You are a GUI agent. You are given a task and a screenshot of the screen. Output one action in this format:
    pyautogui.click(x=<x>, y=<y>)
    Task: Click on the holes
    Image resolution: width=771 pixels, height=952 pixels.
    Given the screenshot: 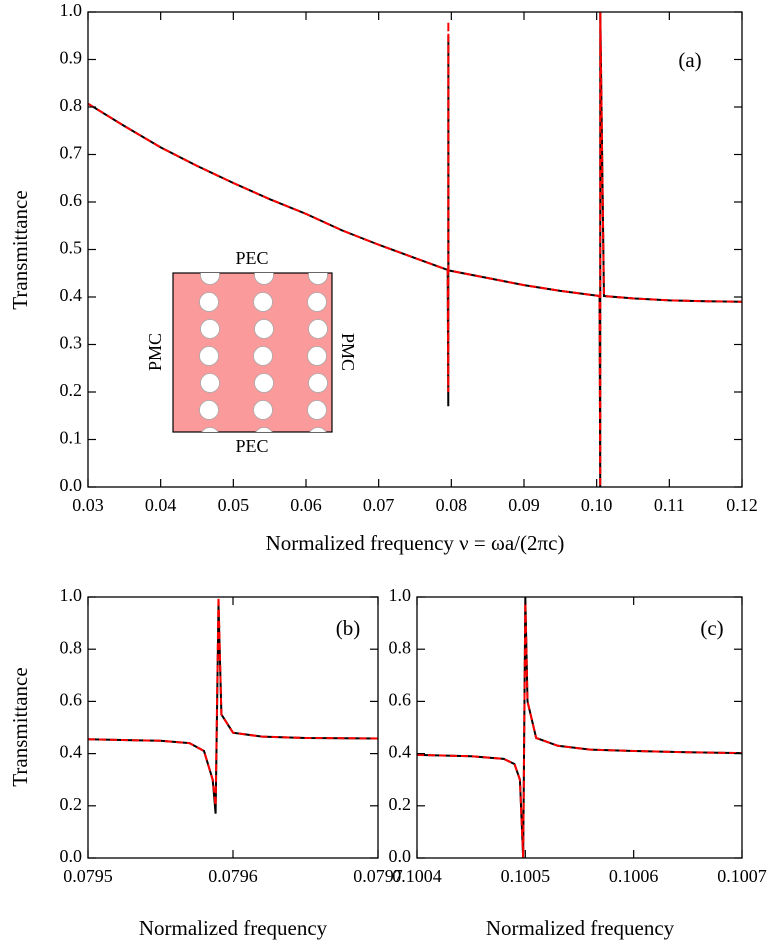 What is the action you would take?
    pyautogui.click(x=318, y=356)
    